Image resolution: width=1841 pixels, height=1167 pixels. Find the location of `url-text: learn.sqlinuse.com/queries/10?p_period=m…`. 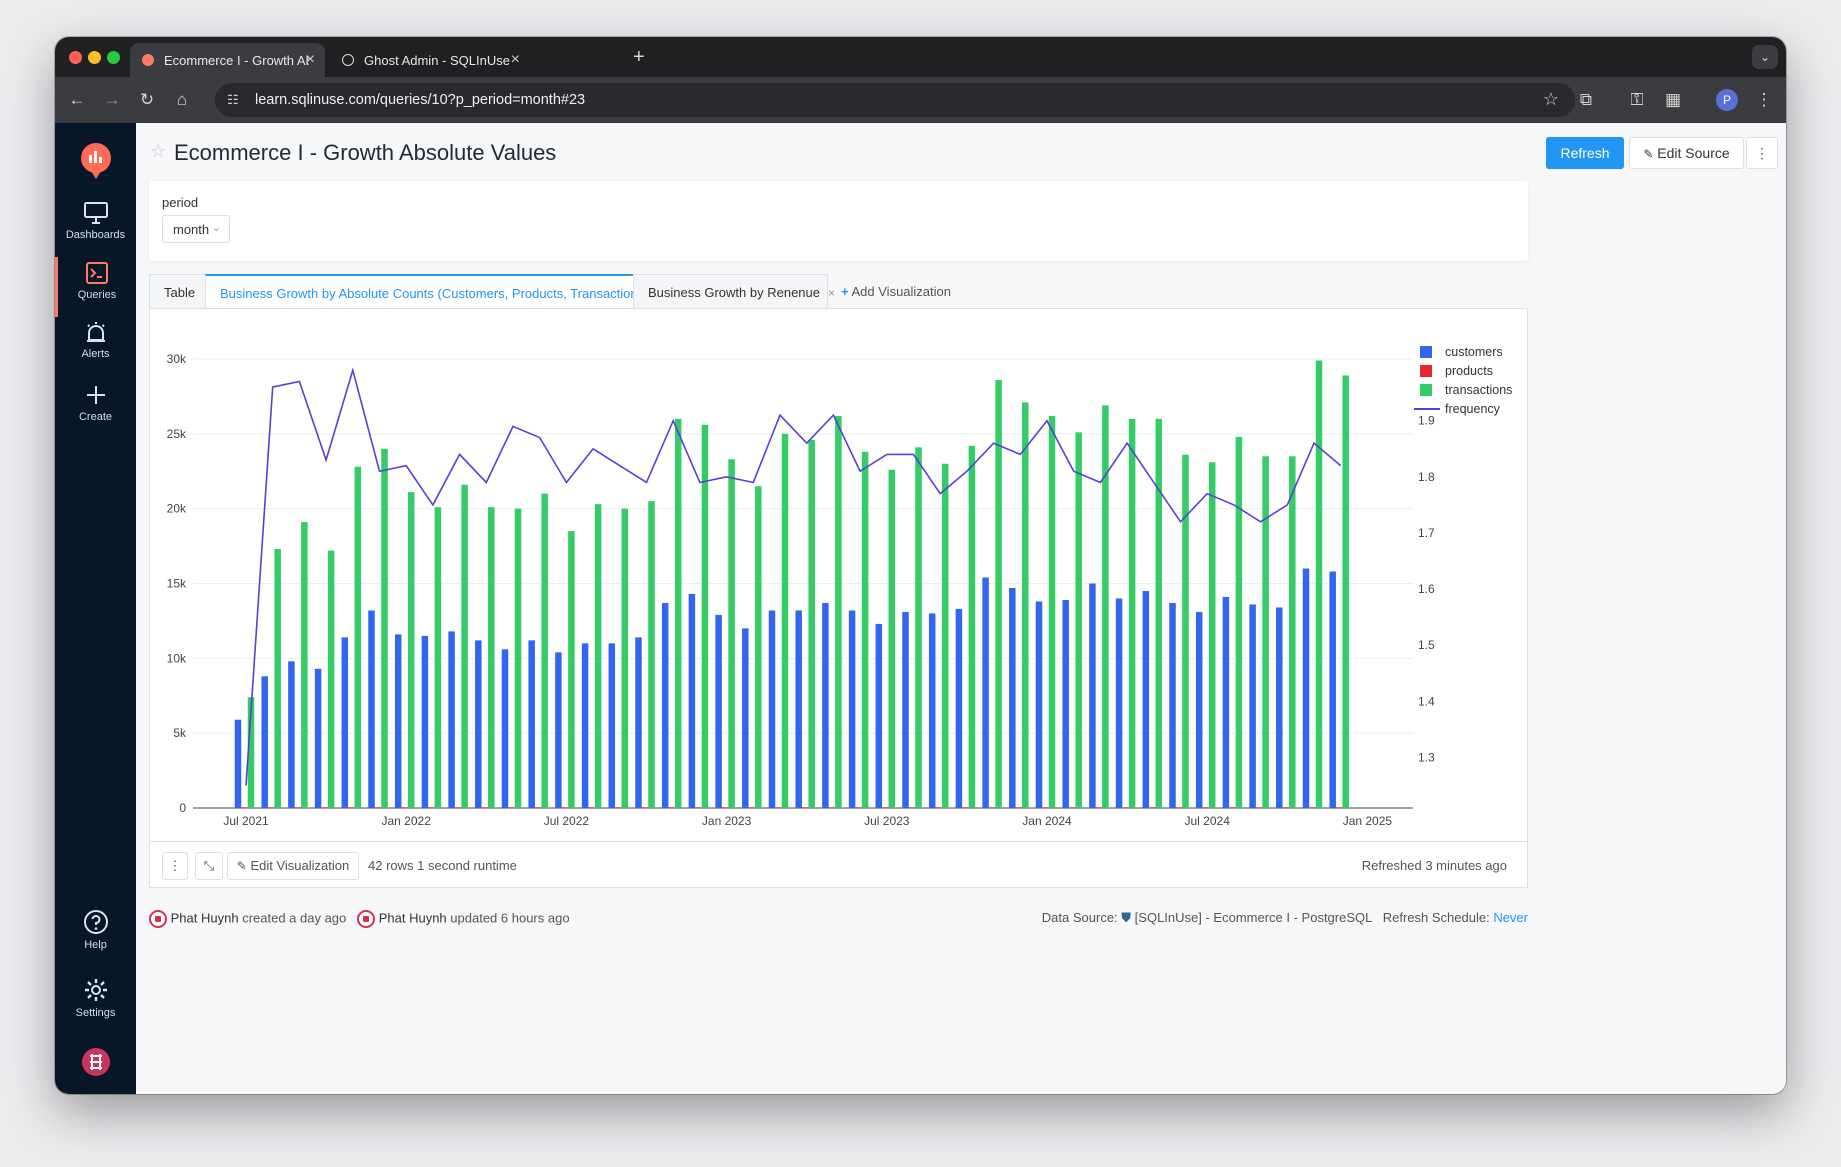

url-text: learn.sqlinuse.com/queries/10?p_period=m… is located at coordinates (420, 100).